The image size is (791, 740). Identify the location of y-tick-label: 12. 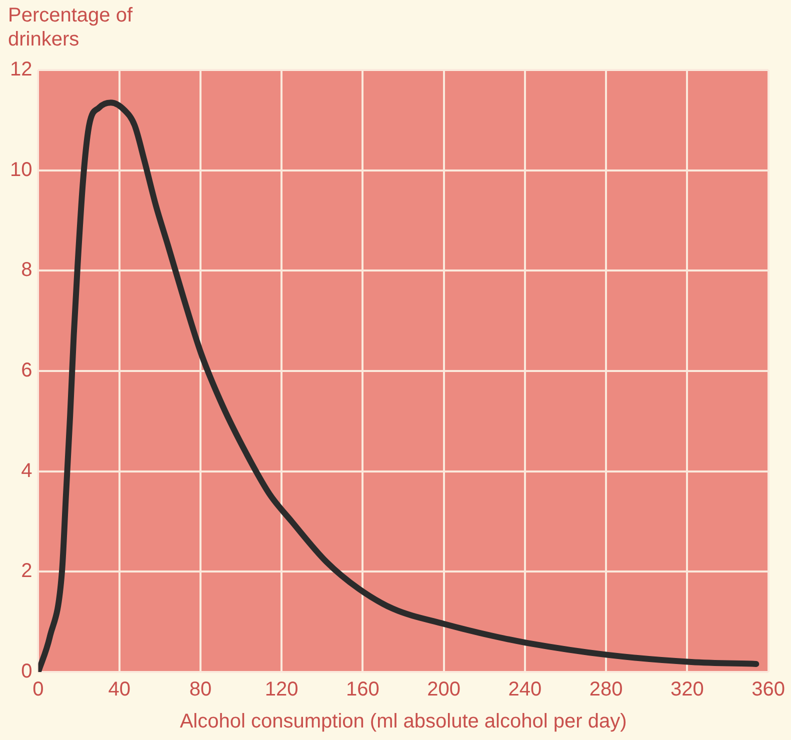
(21, 69).